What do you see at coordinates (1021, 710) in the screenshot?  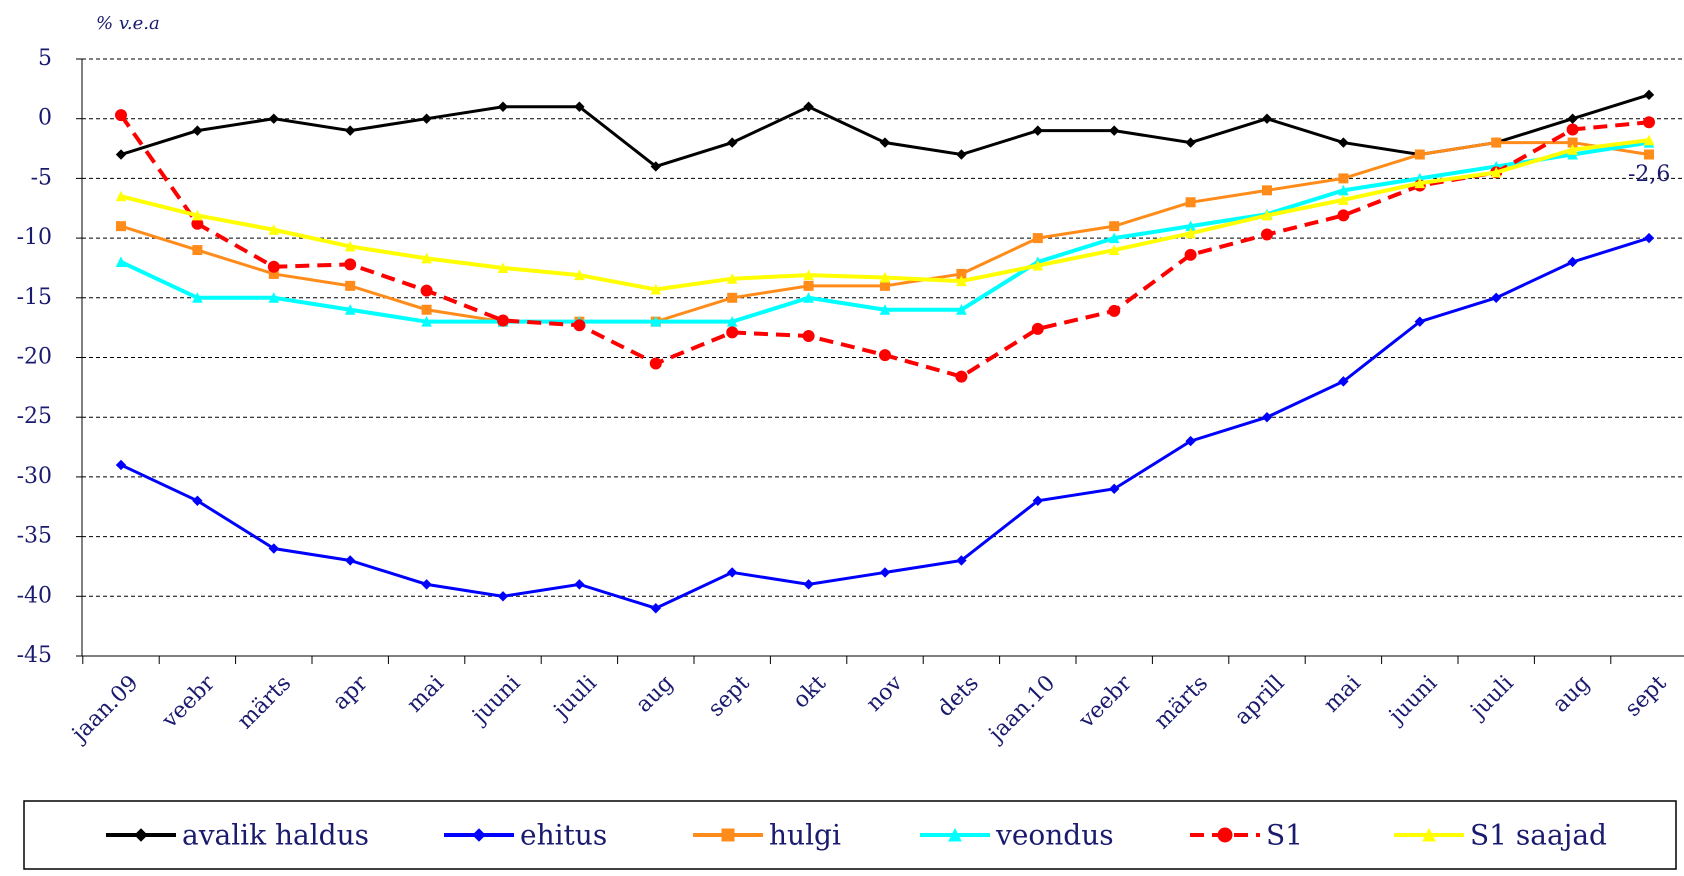 I see `x-tick-label: jaan.10` at bounding box center [1021, 710].